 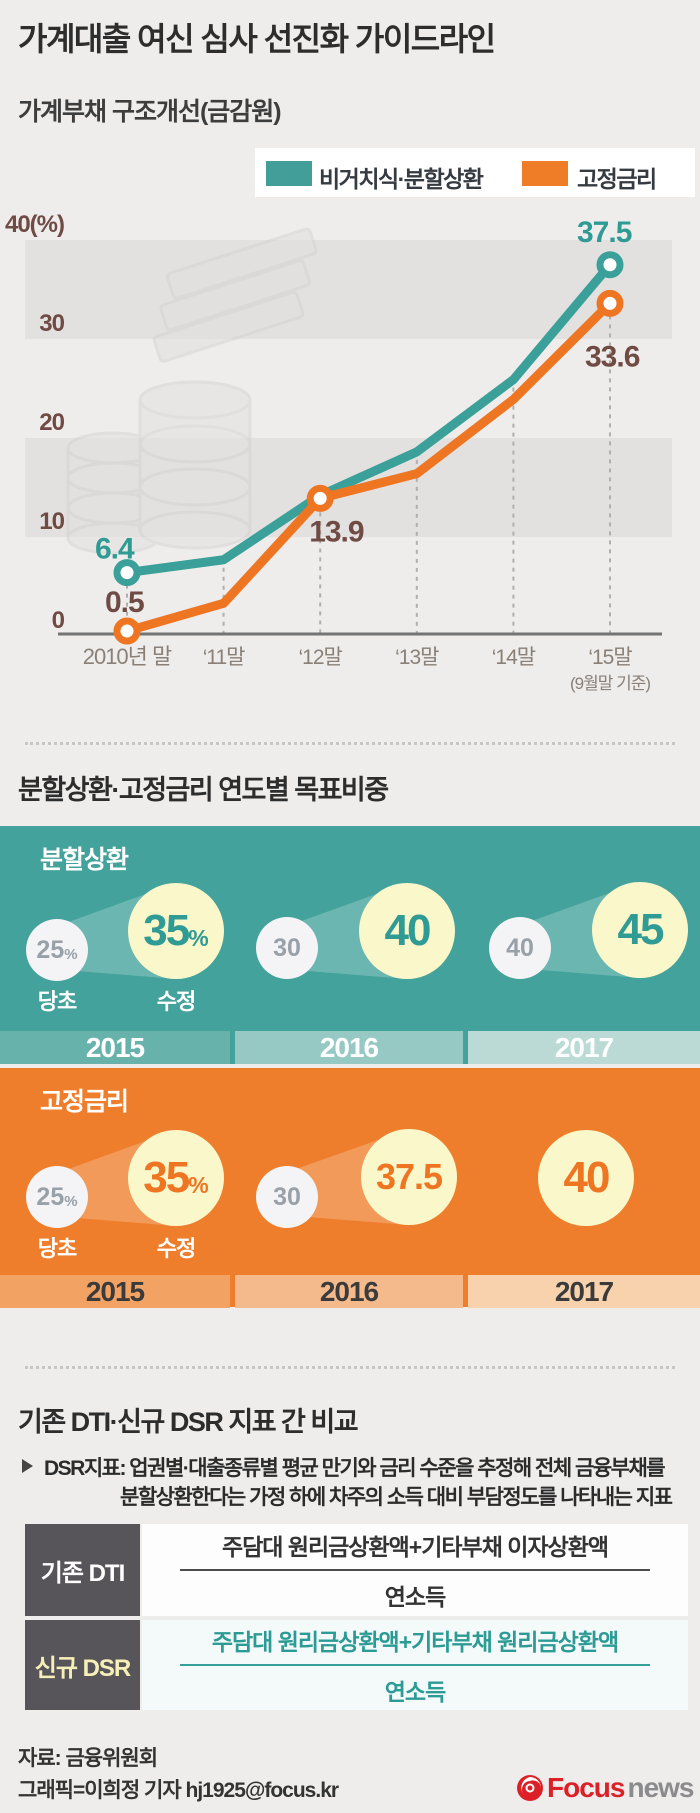 What do you see at coordinates (203, 790) in the screenshot?
I see `targets-section-title: 분할상환·고정금리 연도별 목표비중` at bounding box center [203, 790].